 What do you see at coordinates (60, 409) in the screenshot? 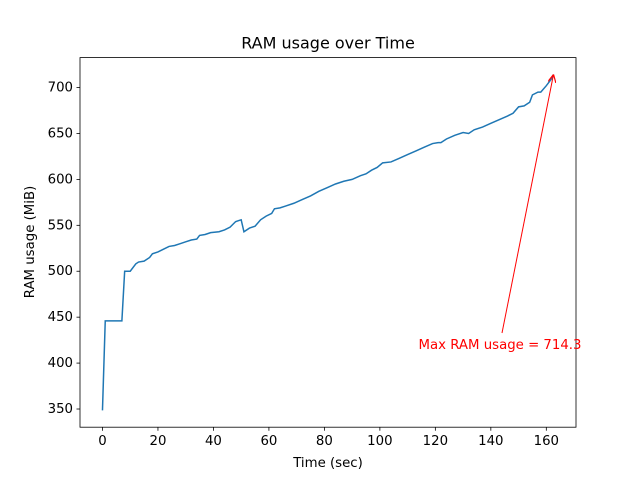
I see `y-tick-label: 350` at bounding box center [60, 409].